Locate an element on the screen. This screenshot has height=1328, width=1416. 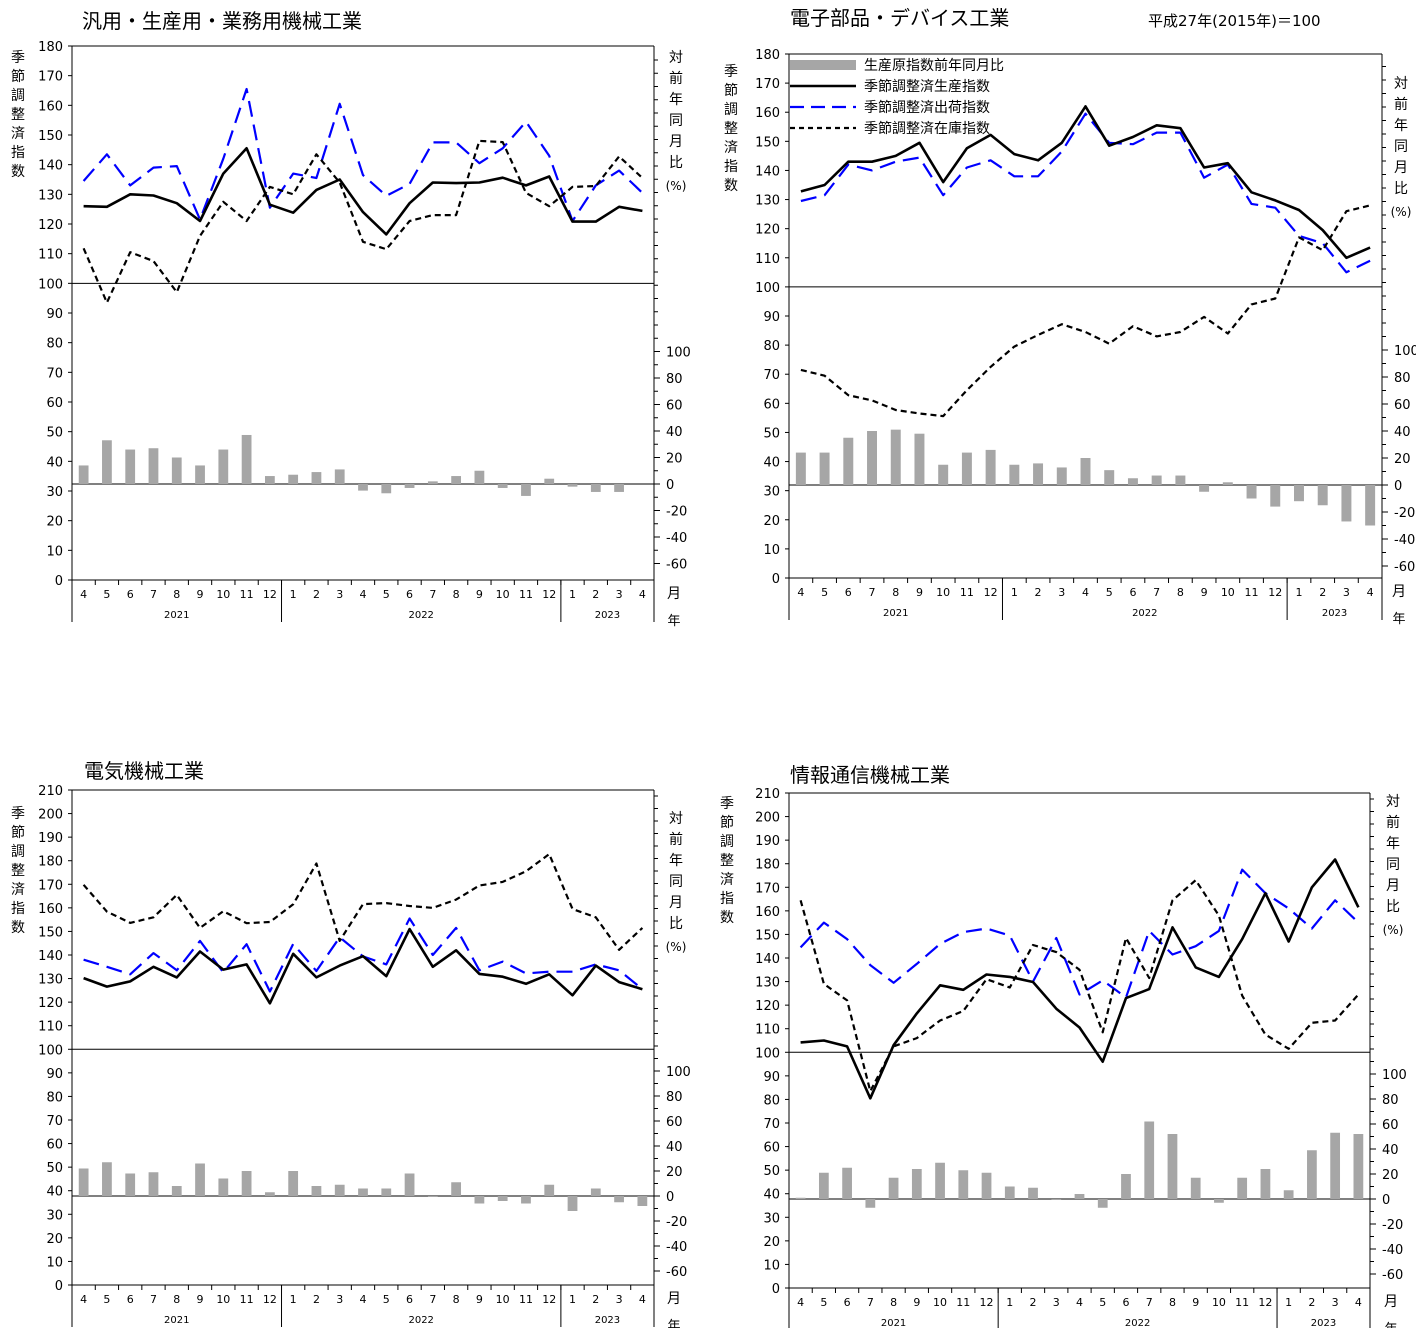
y2-tick-label: 80 is located at coordinates (1402, 378).